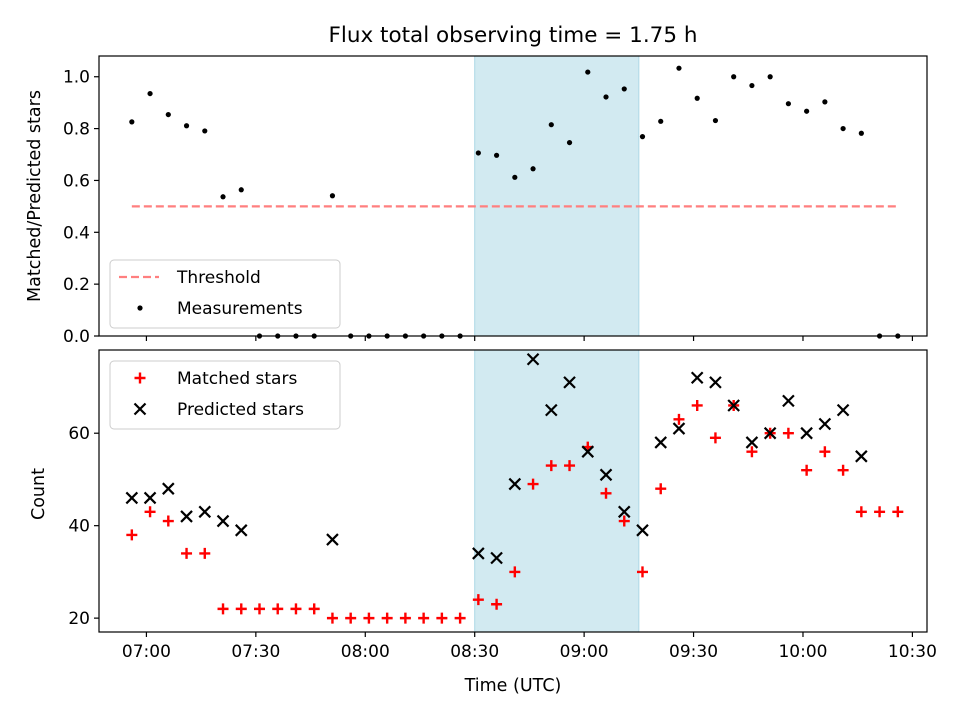  What do you see at coordinates (76, 181) in the screenshot?
I see `y-tick-label: 0.6` at bounding box center [76, 181].